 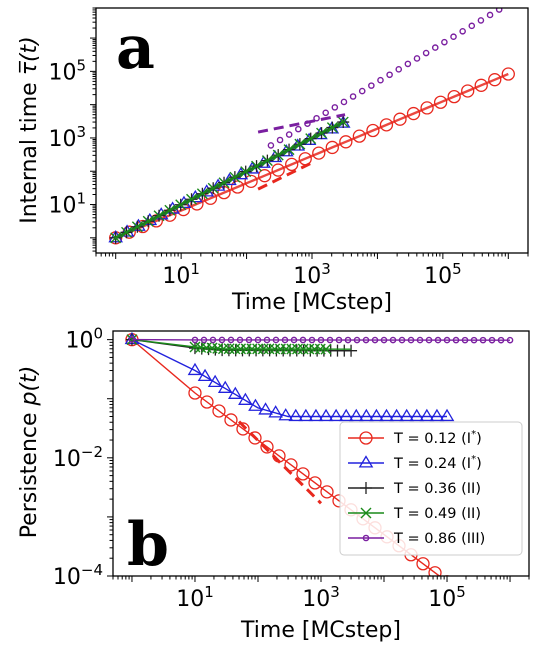 What do you see at coordinates (29, 55) in the screenshot?
I see `panel-a-y-label-symbol: τ̅(t)` at bounding box center [29, 55].